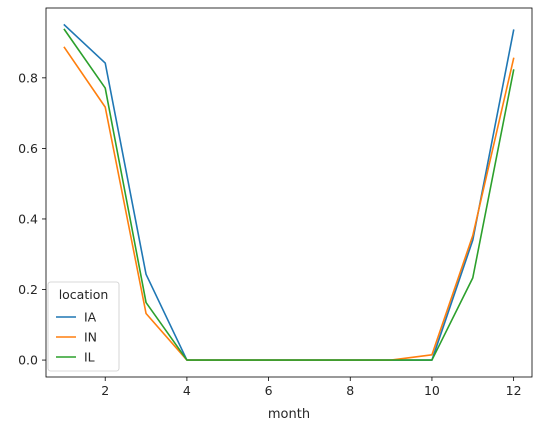 The height and width of the screenshot is (432, 547). I want to click on y-tick-label: 0.2, so click(28, 289).